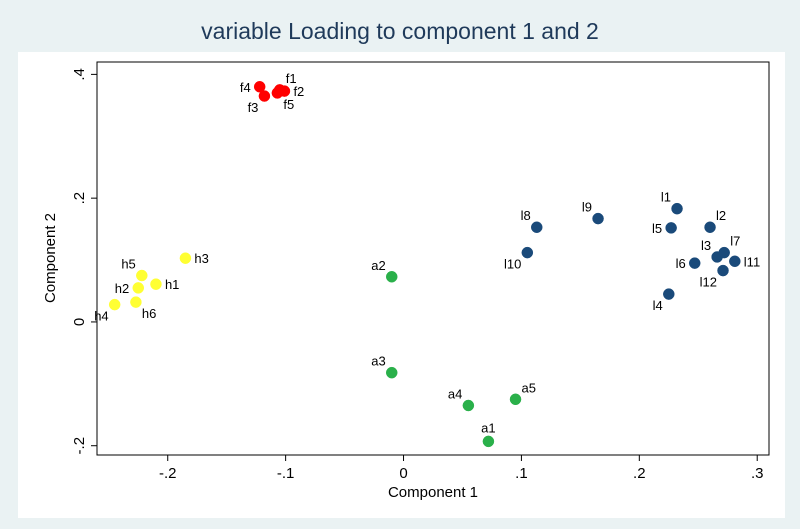  I want to click on label-l4: l4, so click(658, 305).